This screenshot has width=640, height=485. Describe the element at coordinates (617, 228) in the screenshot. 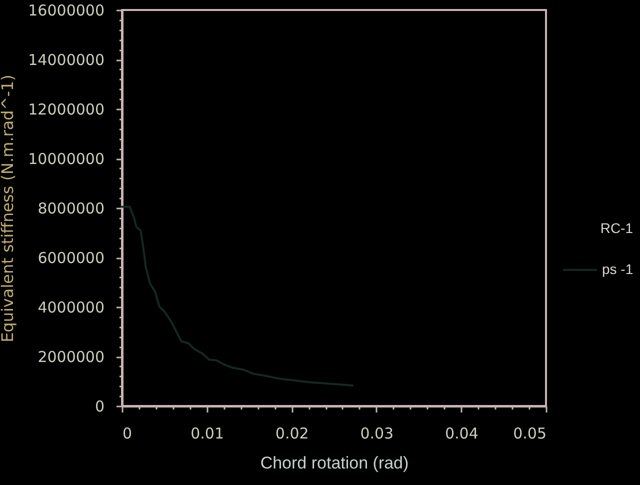

I see `legend-title: RC-1` at that location.